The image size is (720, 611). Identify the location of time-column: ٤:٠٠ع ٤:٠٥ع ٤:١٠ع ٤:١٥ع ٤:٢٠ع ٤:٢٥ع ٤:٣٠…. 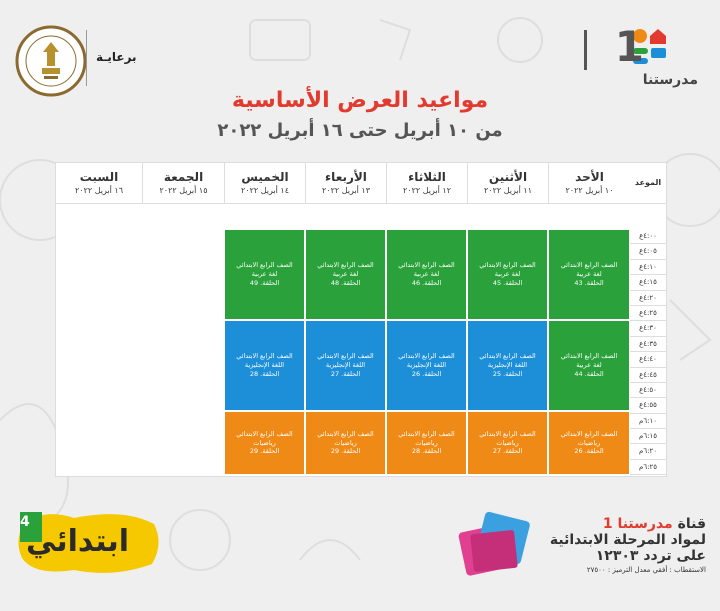
(648, 352).